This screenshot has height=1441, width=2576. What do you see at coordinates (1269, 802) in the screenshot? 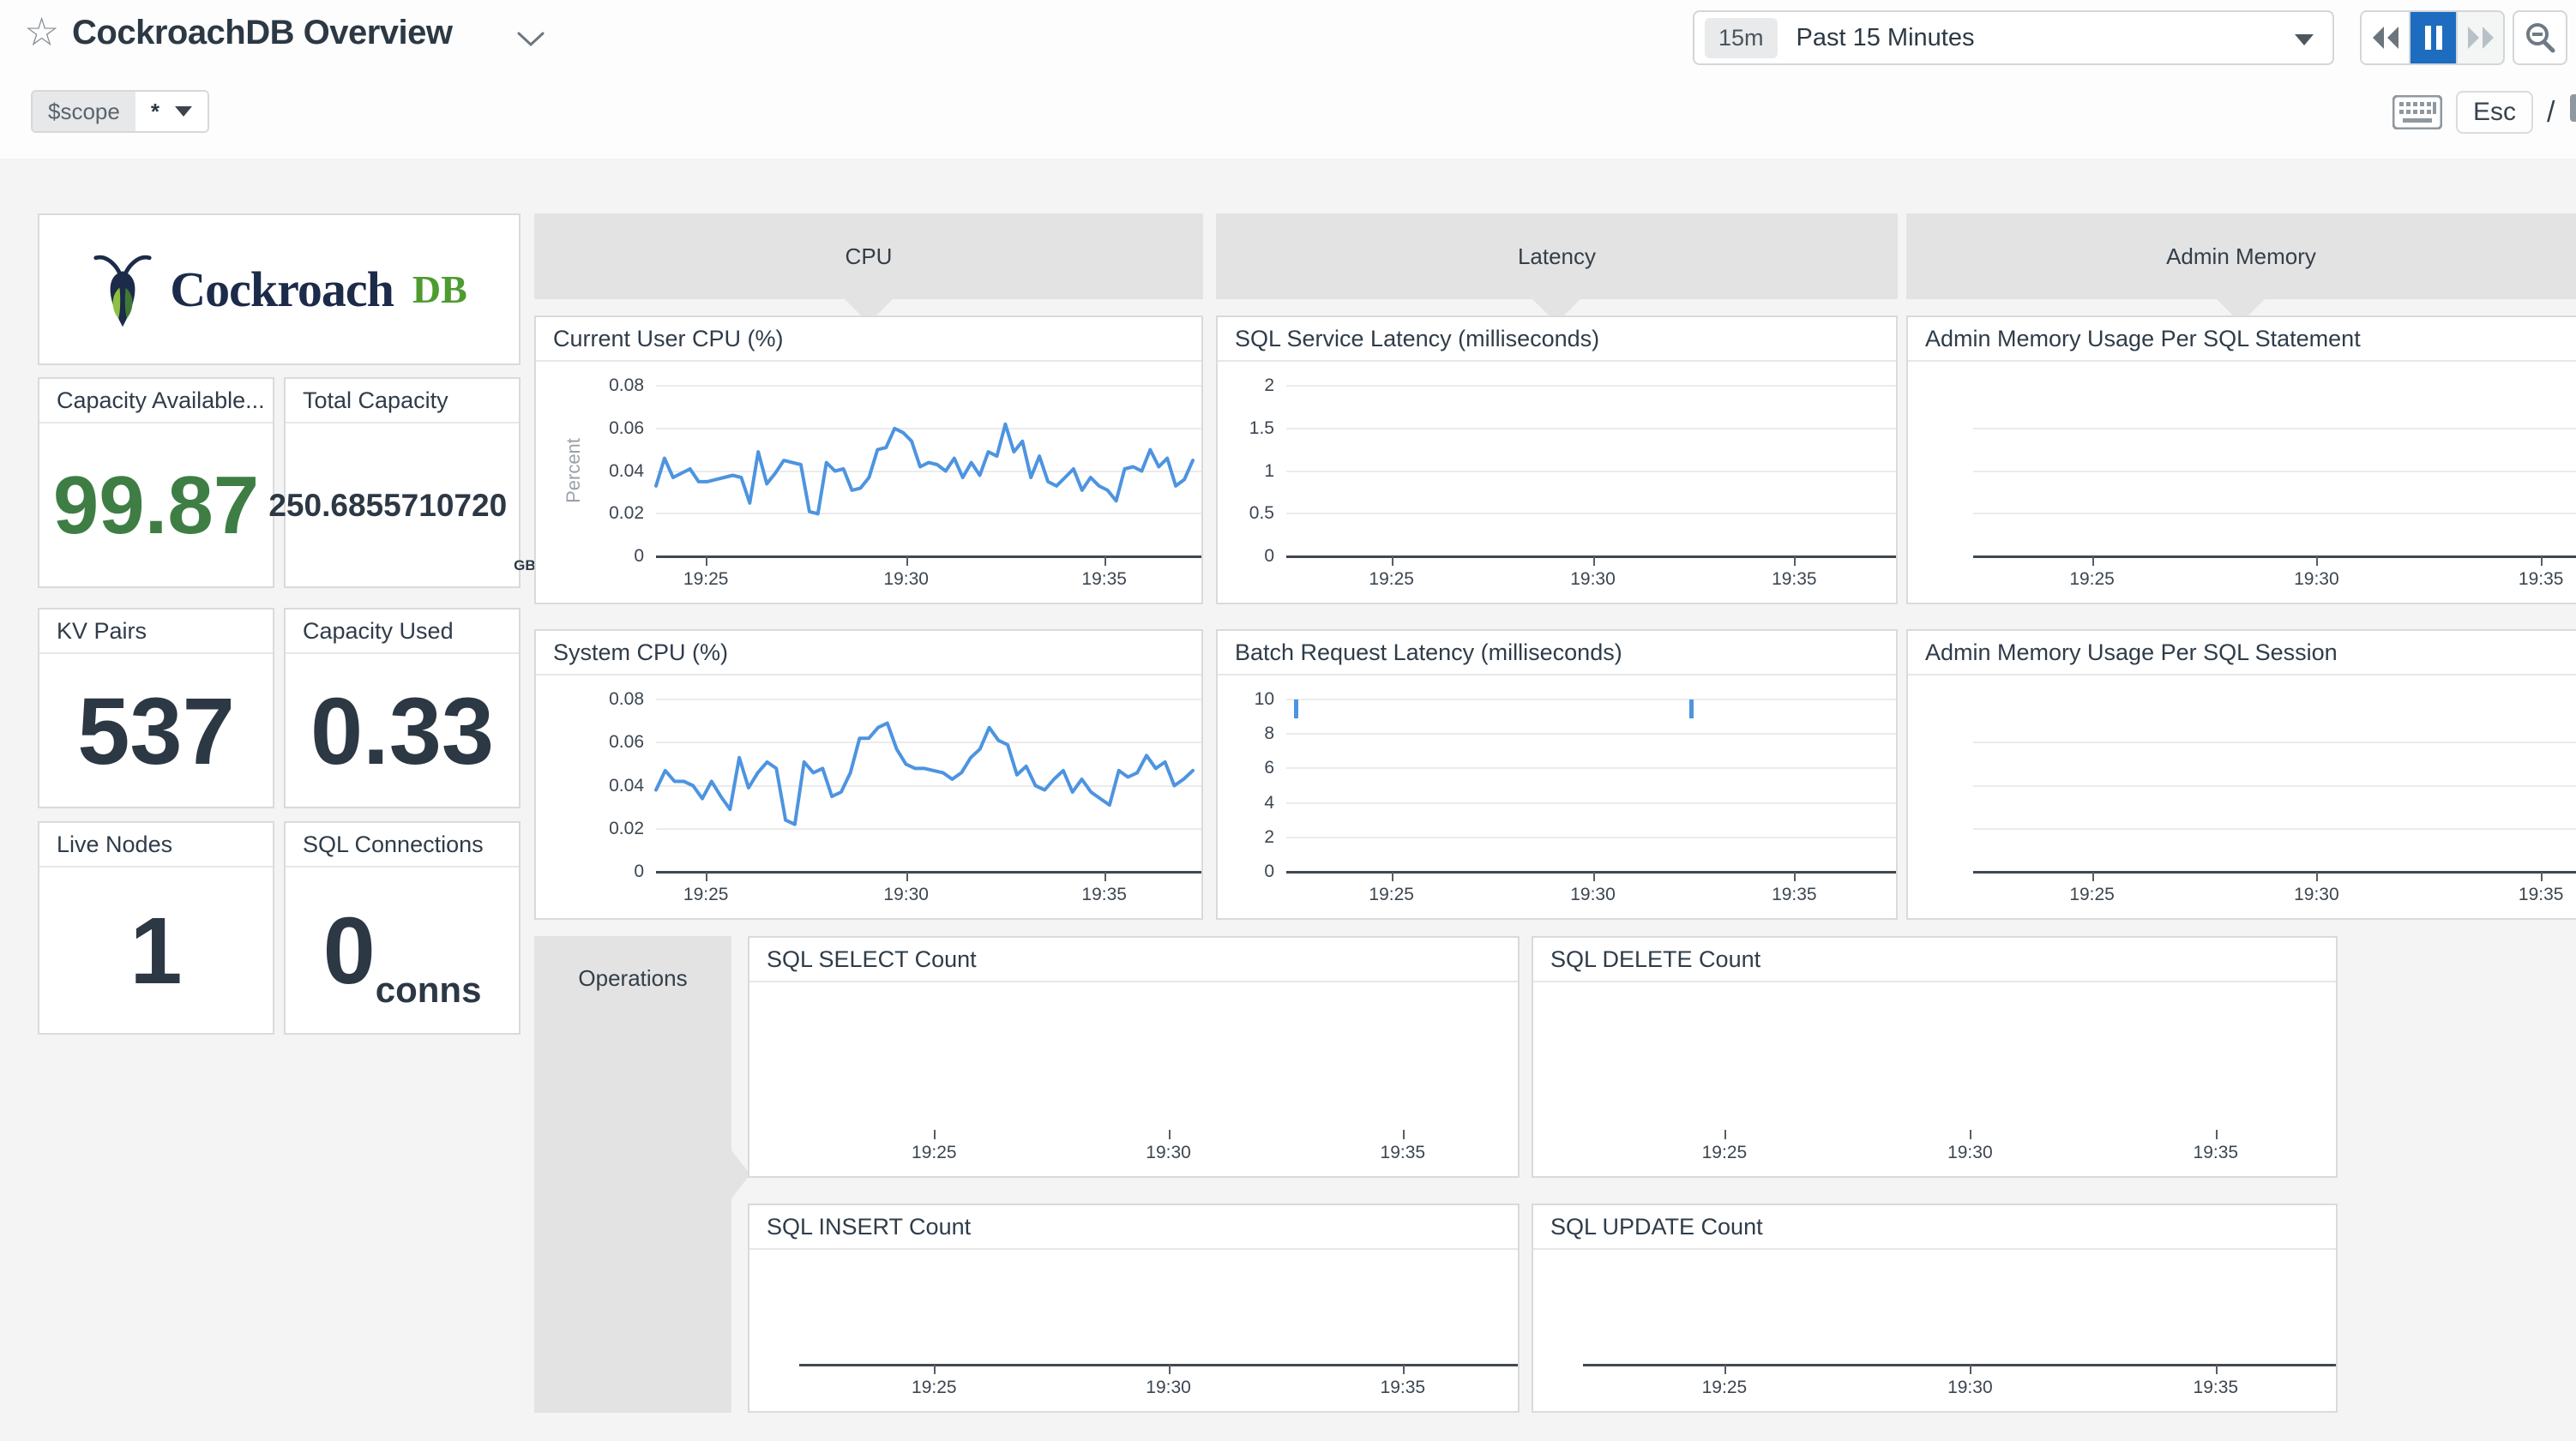
I see `y-tick-label: 4` at bounding box center [1269, 802].